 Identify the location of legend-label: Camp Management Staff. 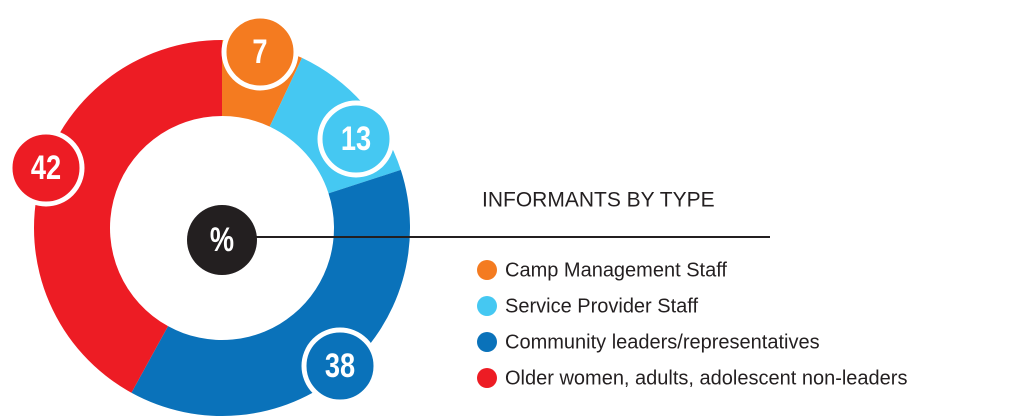
(616, 270).